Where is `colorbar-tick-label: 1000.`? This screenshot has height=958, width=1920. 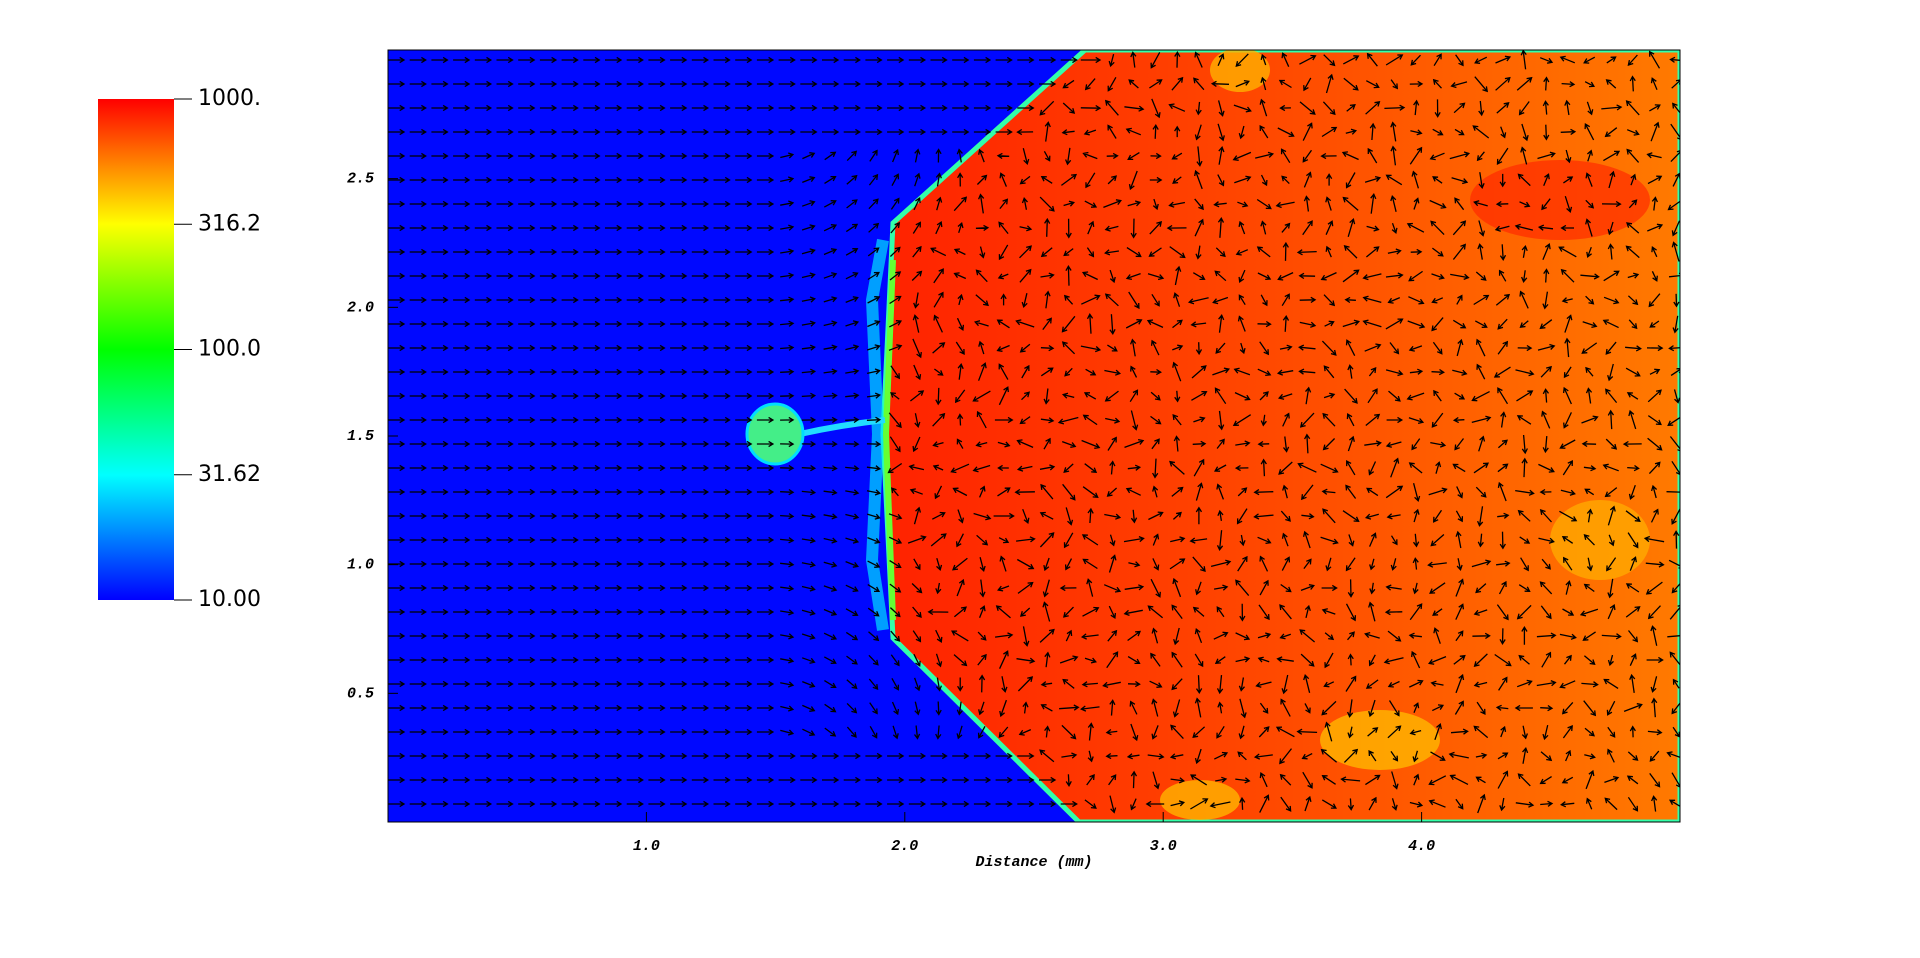
colorbar-tick-label: 1000. is located at coordinates (229, 98).